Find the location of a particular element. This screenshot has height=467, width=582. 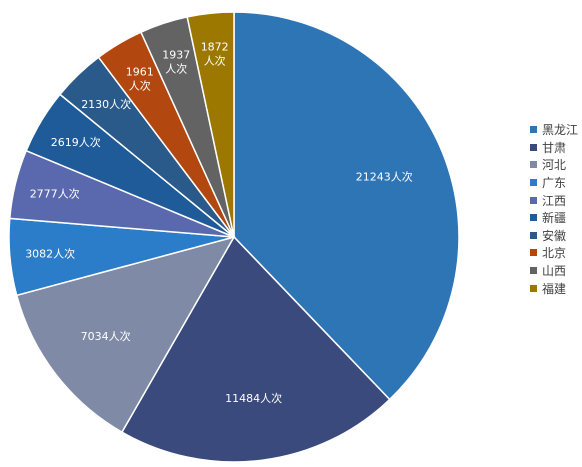

legend-item-0: 黑龙江 is located at coordinates (554, 130).